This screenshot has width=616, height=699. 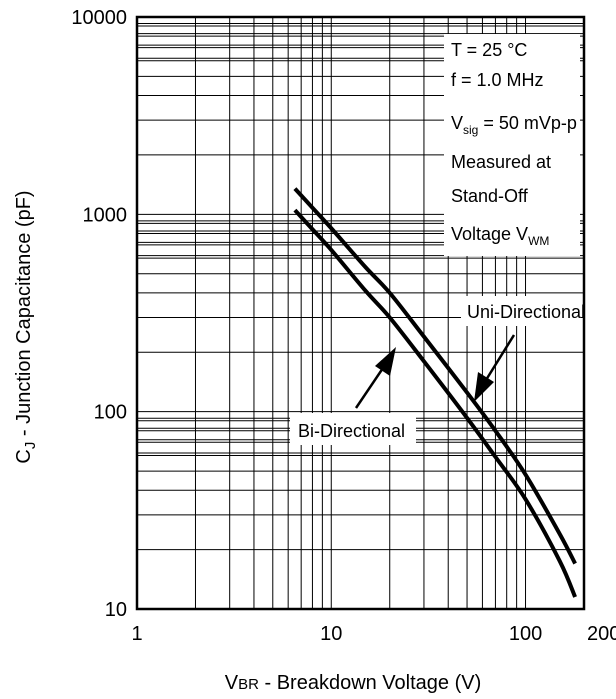 I want to click on bi-directional-arrow-head, so click(x=385, y=361).